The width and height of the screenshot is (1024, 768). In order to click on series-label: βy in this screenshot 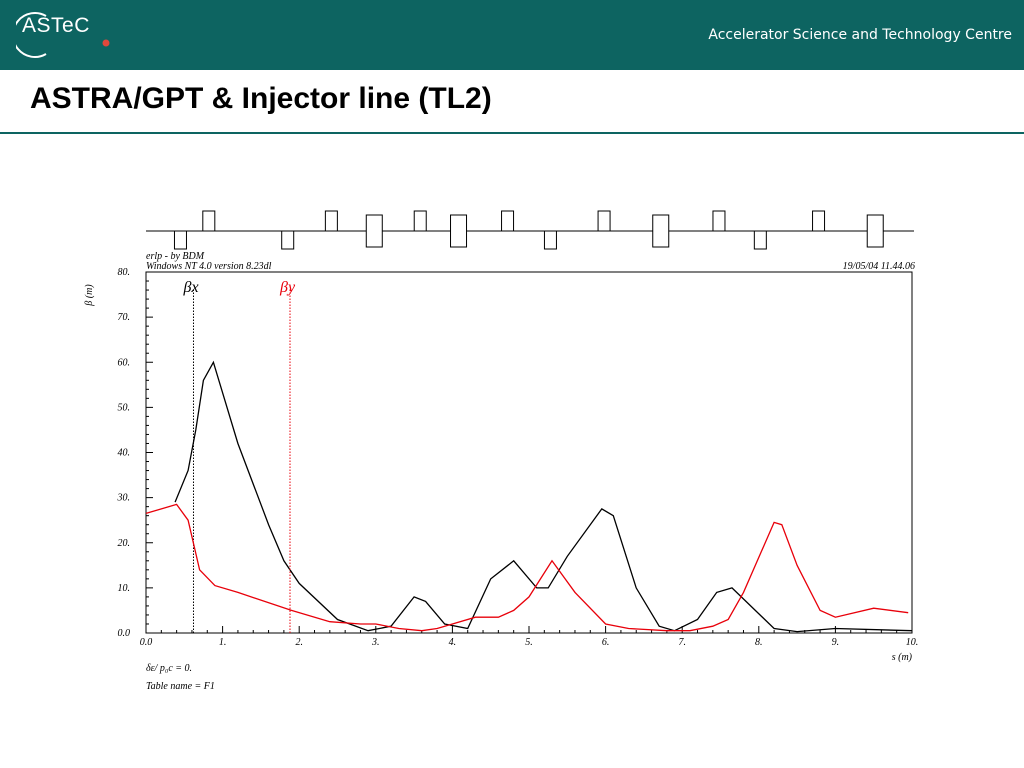, I will do `click(287, 287)`.